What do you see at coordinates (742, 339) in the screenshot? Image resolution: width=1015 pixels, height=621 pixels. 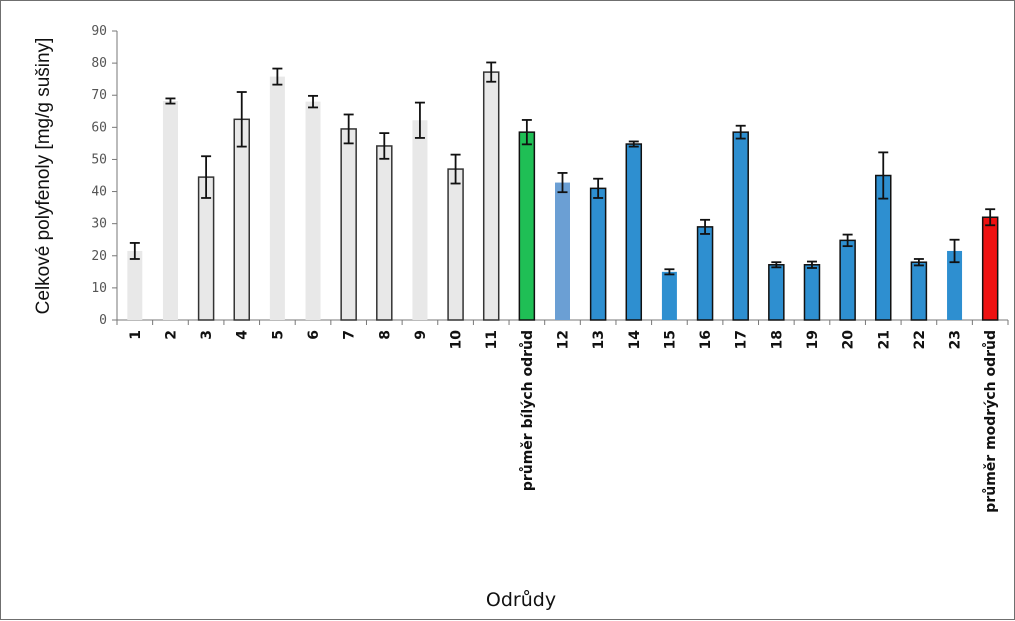 I see `x-tick-label: 17` at bounding box center [742, 339].